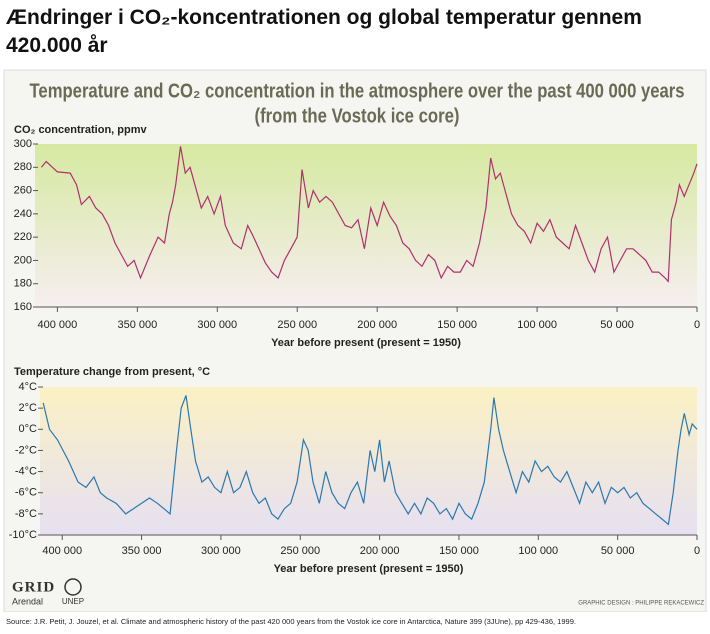 The width and height of the screenshot is (710, 634). I want to click on y-tick-label: -8°C, so click(26, 514).